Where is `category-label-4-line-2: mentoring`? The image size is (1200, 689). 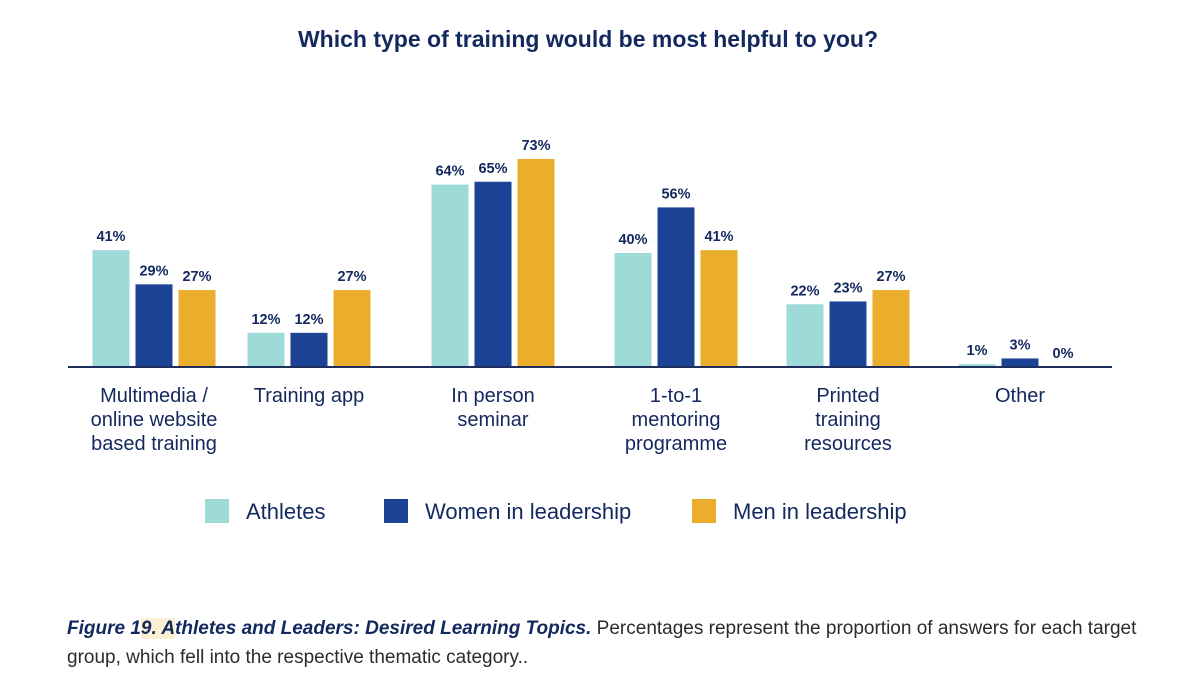
category-label-4-line-2: mentoring is located at coordinates (676, 420).